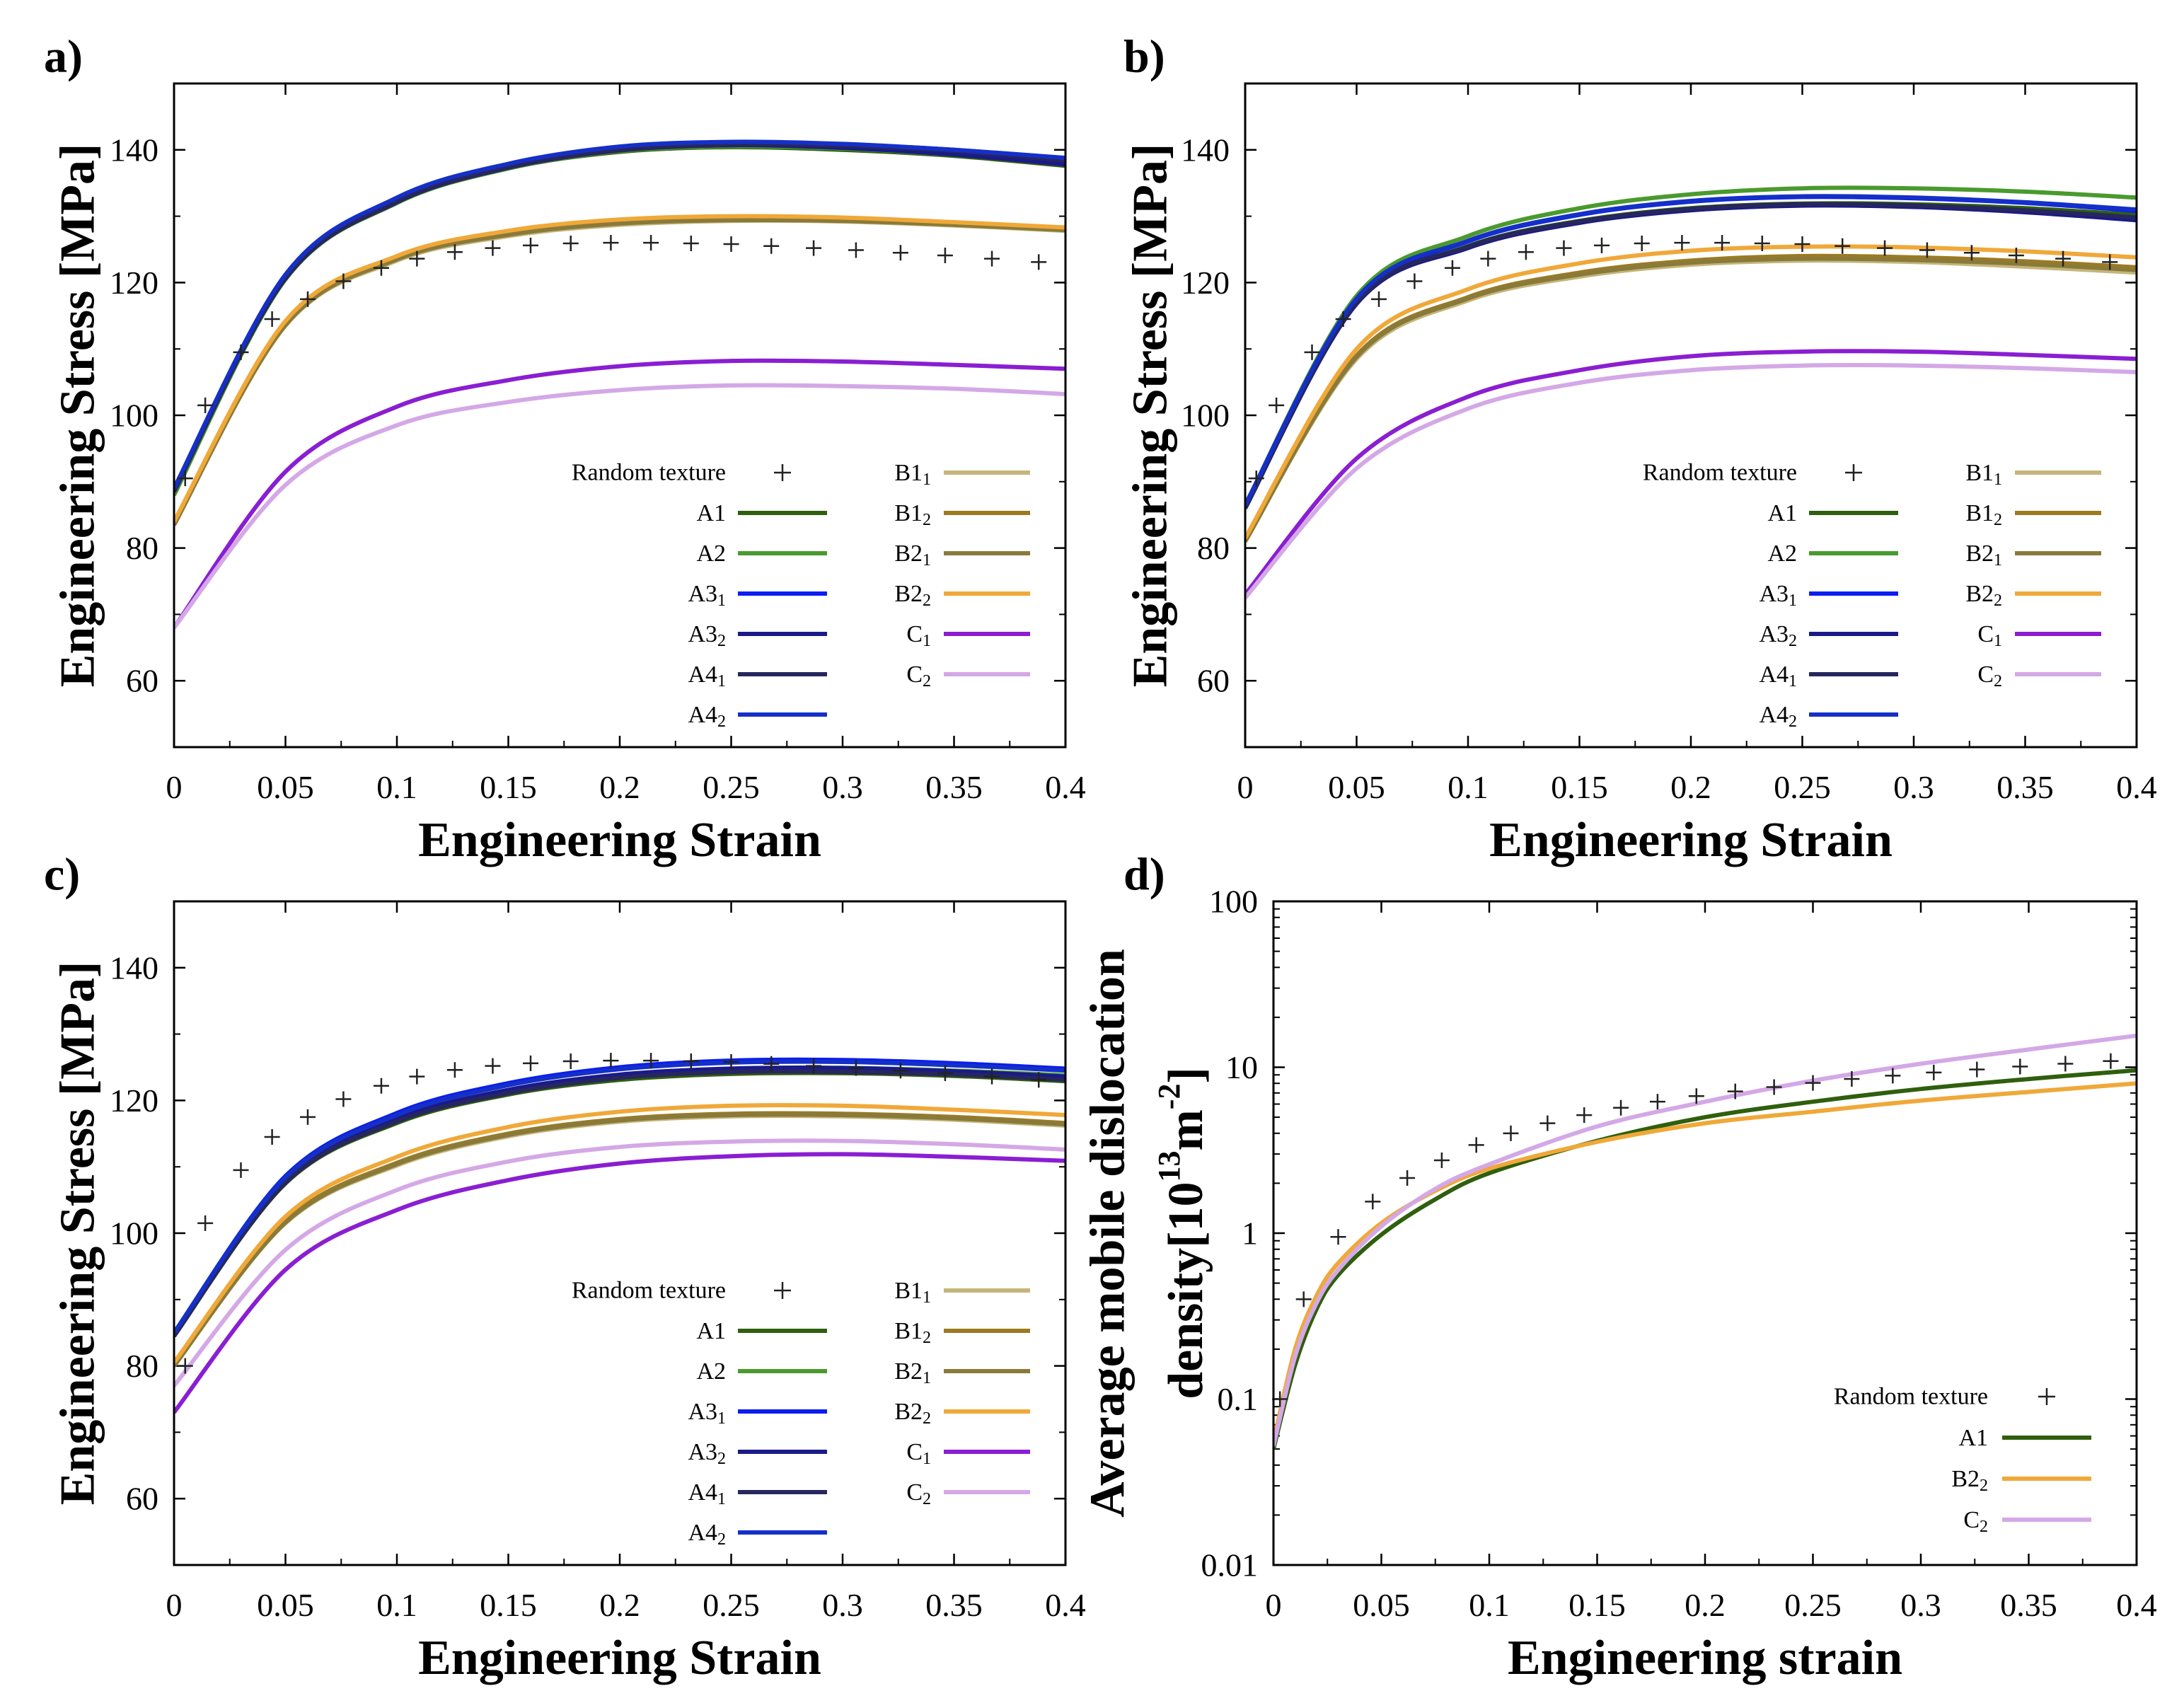  What do you see at coordinates (62, 875) in the screenshot?
I see `panel-label: c)` at bounding box center [62, 875].